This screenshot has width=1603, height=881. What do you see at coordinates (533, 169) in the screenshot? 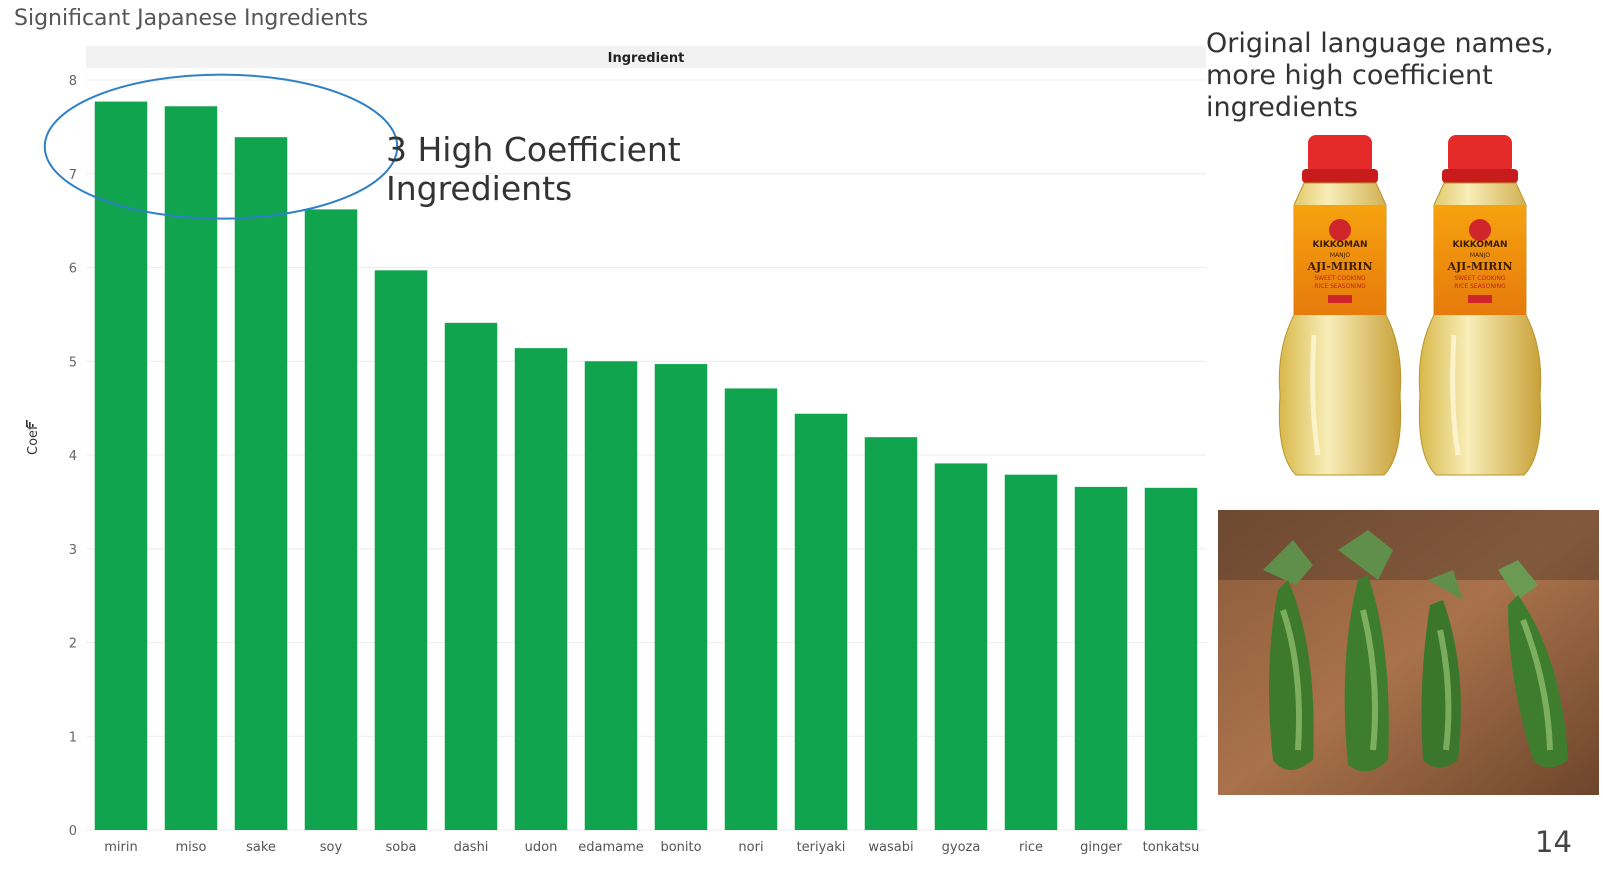
I see `high-coefficient-annotation: 3 High Coefficient Ingredients` at bounding box center [533, 169].